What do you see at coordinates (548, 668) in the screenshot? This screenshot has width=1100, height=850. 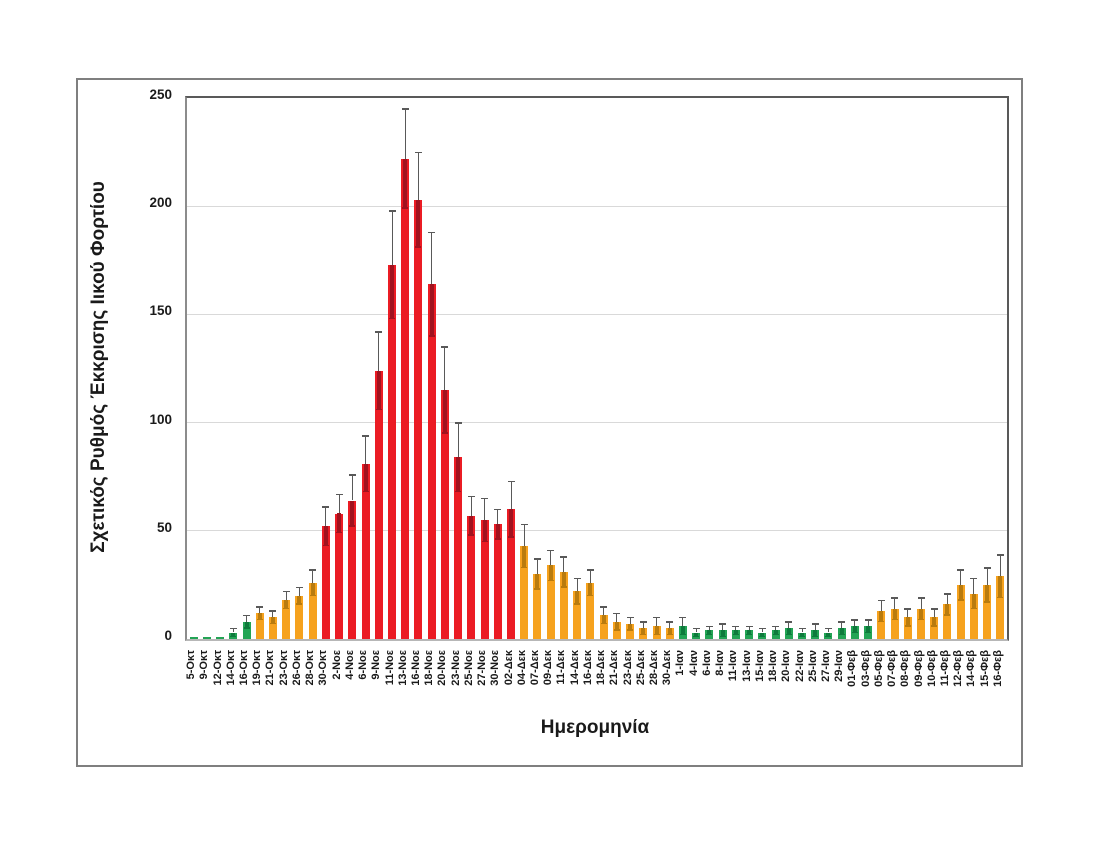 I see `x-tick-label-text: 09-Δεκ` at bounding box center [548, 668].